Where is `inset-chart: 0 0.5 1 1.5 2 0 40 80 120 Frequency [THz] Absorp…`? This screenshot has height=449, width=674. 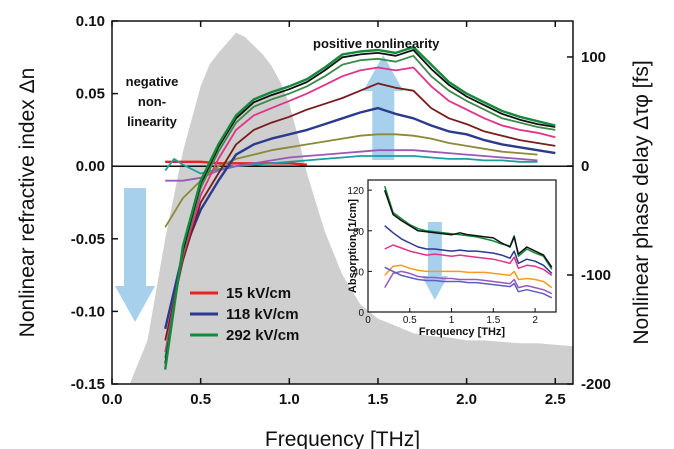
inset-chart: 0 0.5 1 1.5 2 0 40 80 120 Frequency [THz] Absorp… is located at coordinates (452, 258).